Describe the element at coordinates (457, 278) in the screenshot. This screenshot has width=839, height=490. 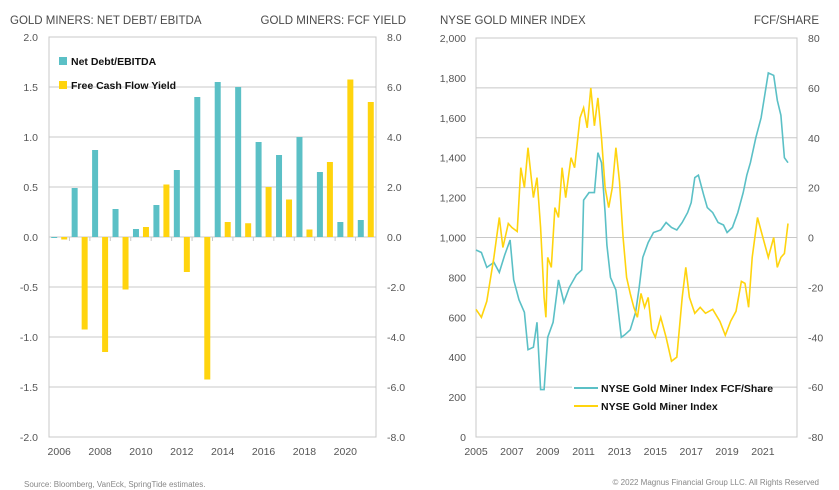
I see `y-tick-left: 800` at that location.